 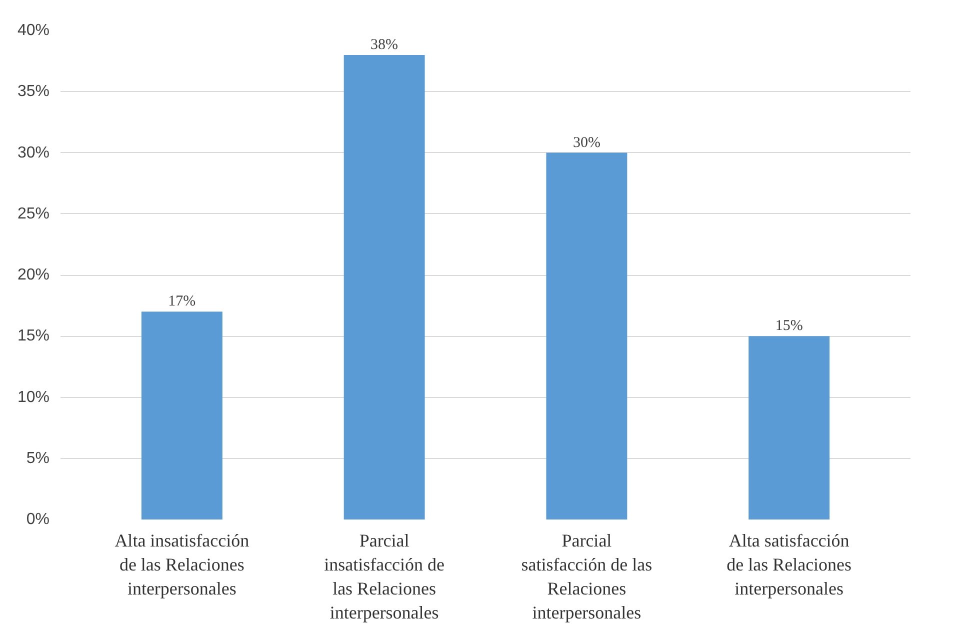 I want to click on y-tick-label: 20%, so click(x=33, y=275).